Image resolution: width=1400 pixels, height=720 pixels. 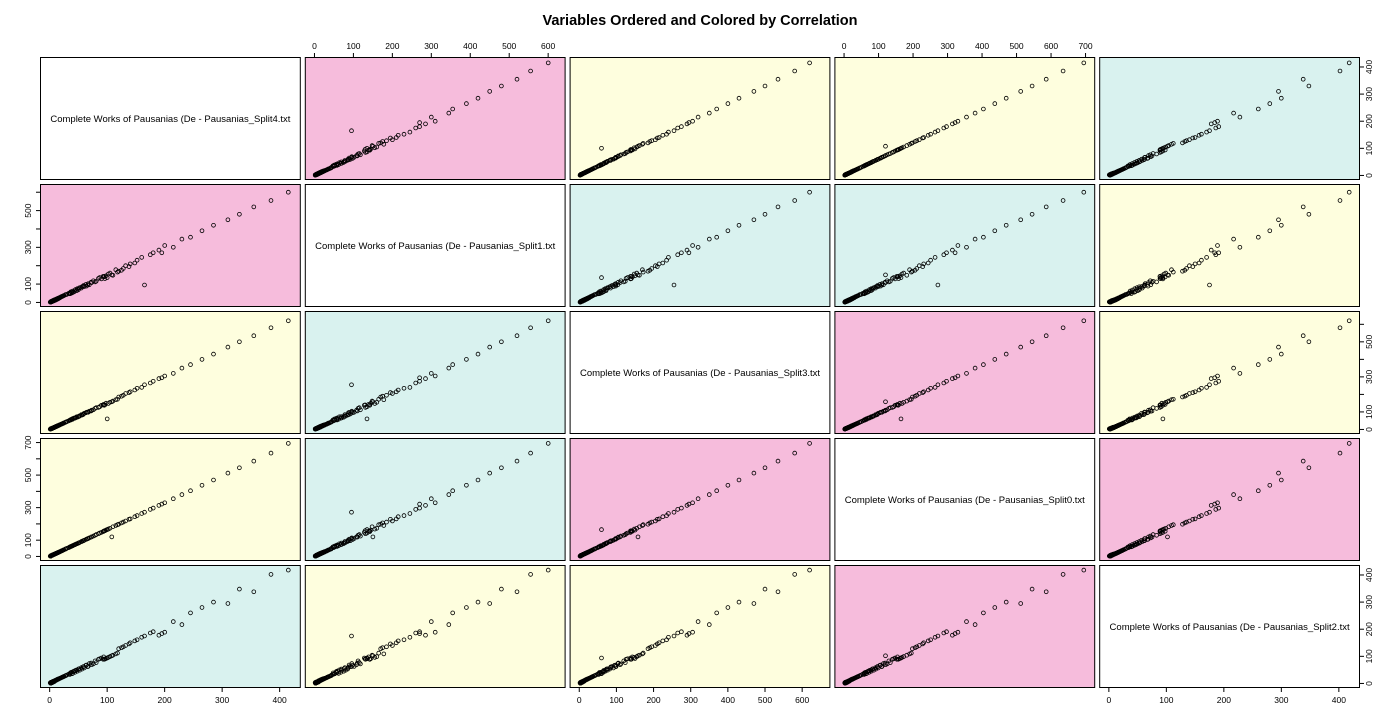 I want to click on matrix-cell-r1c3, so click(x=965, y=245).